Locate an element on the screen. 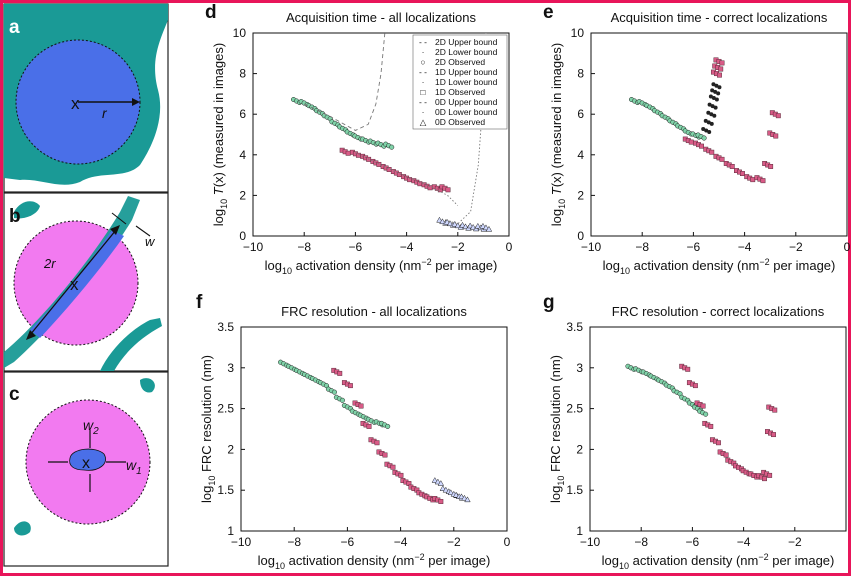  x-label-sub: 10 is located at coordinates (287, 271).